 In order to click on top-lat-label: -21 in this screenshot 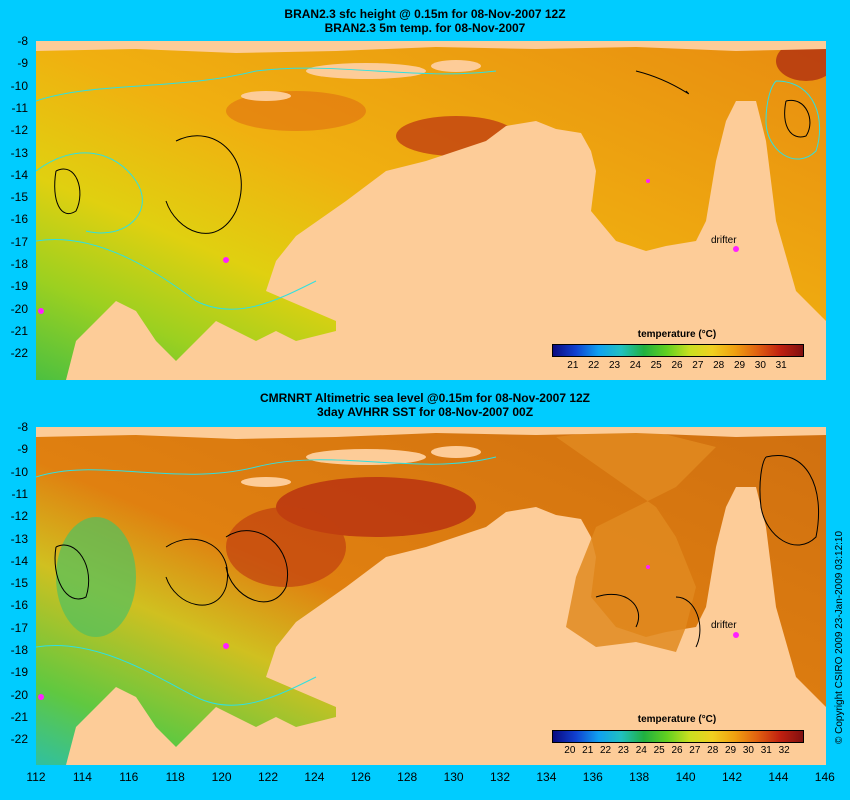, I will do `click(19, 330)`.